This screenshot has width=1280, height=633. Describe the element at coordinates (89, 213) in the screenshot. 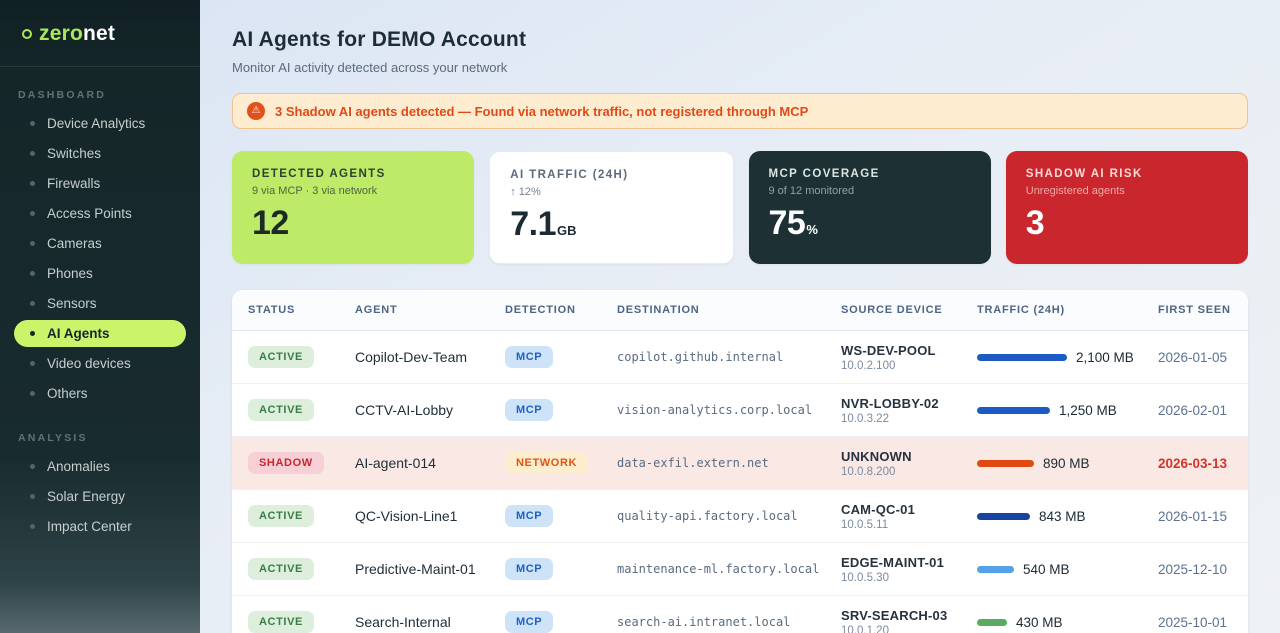

I see `sidebar-item-label: Access Points` at that location.